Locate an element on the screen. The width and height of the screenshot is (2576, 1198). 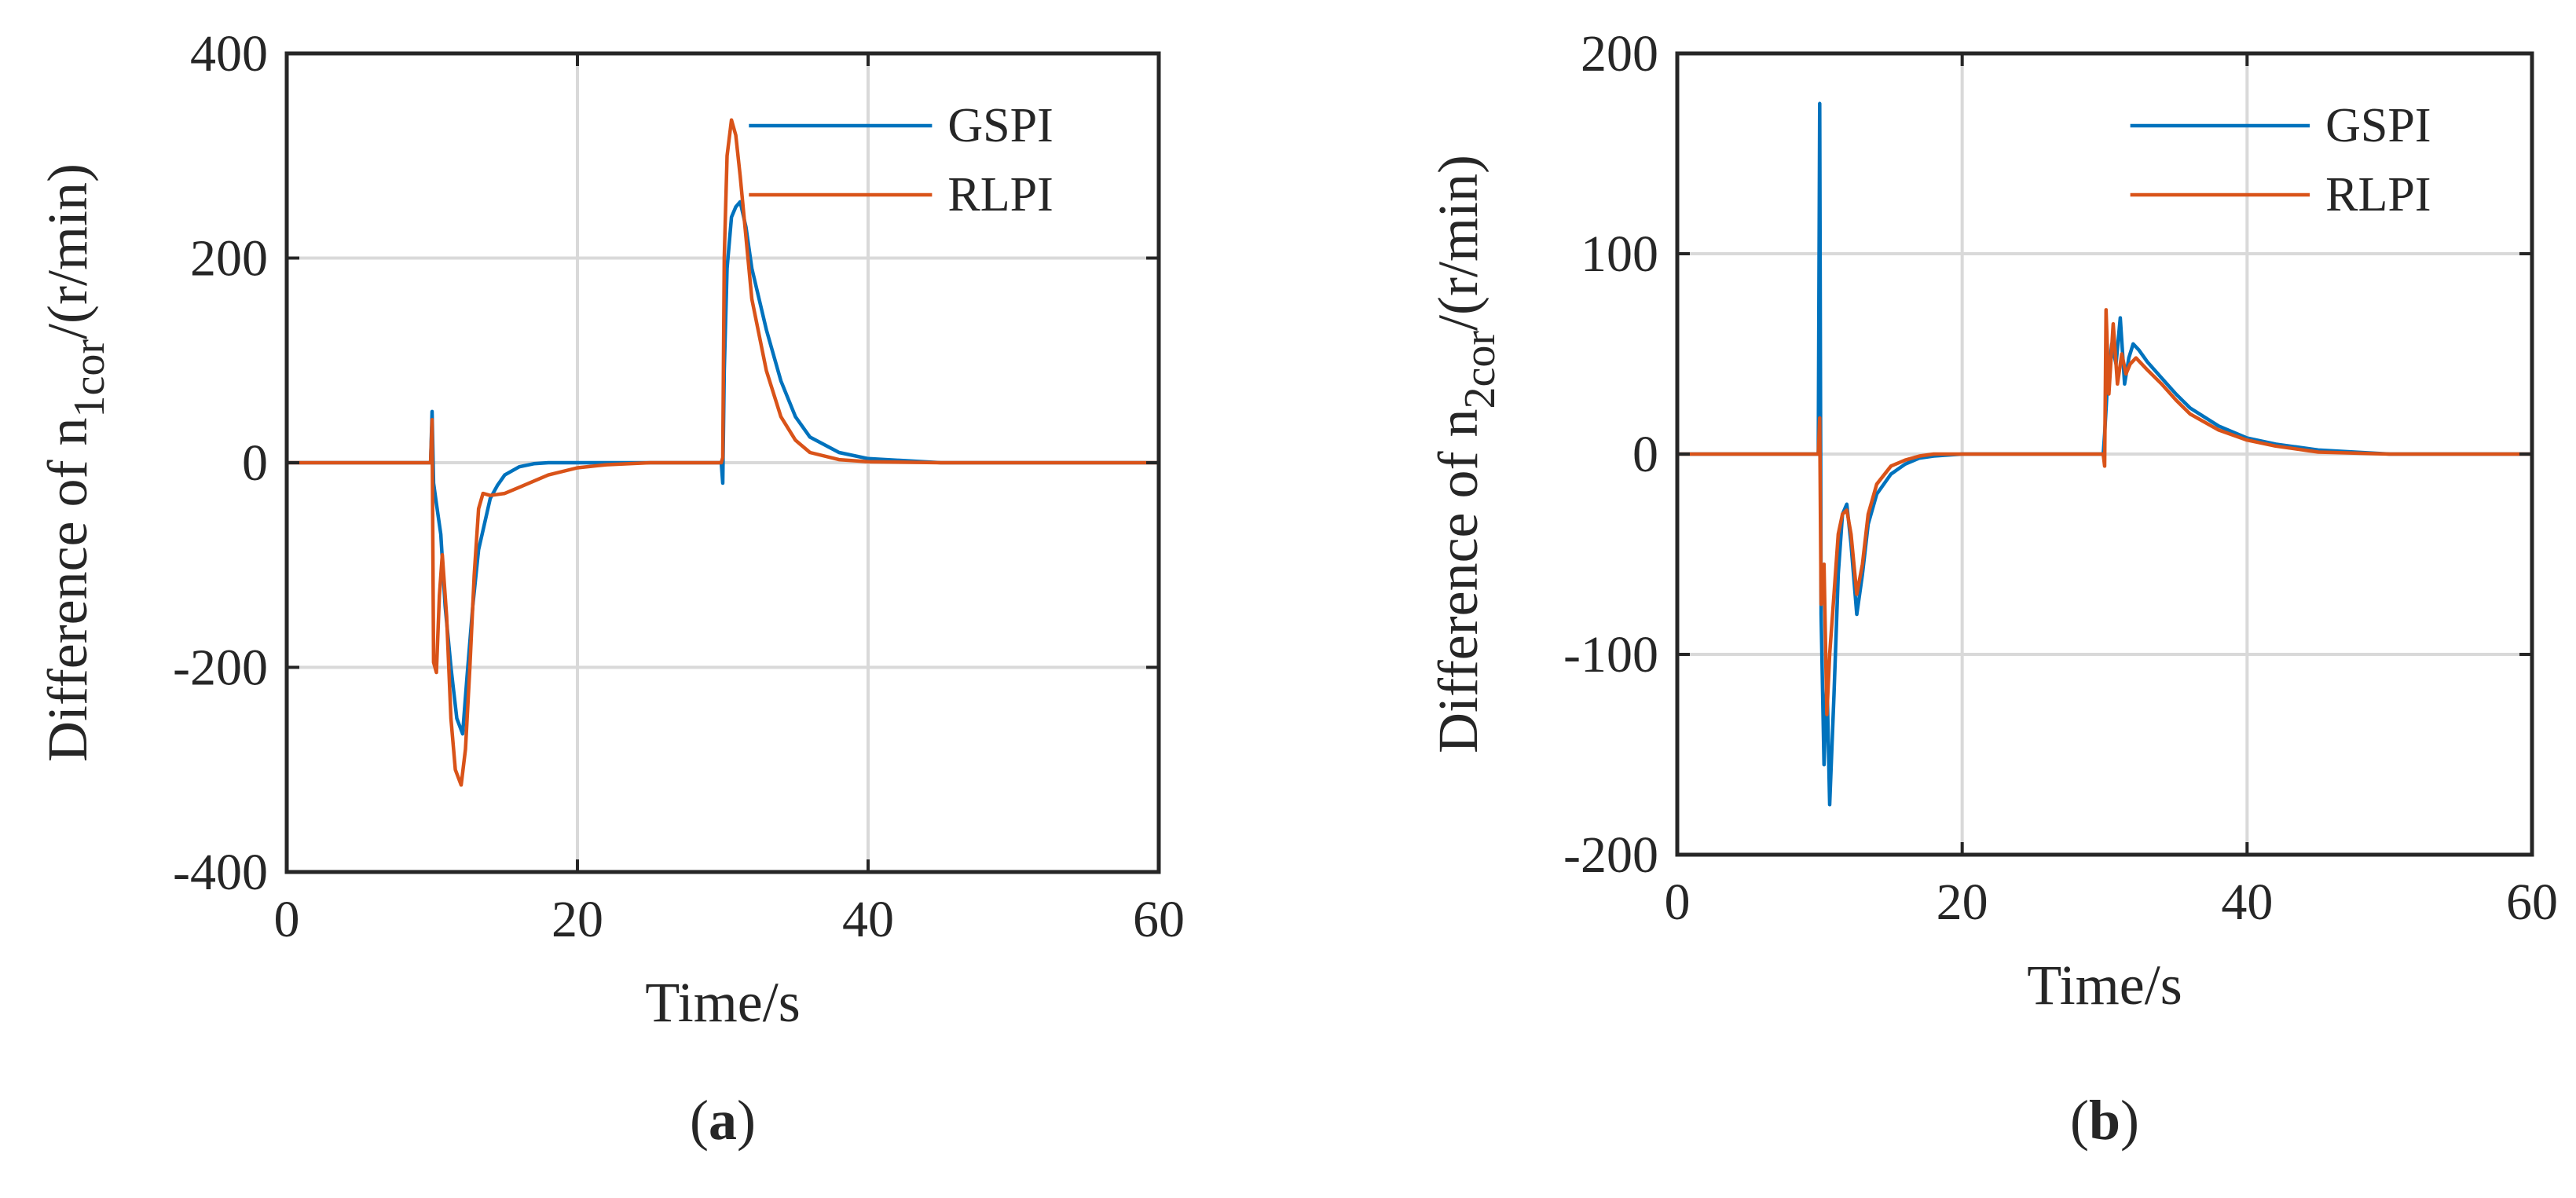
legend-b: GSPI RLPI is located at coordinates (2280, 160).